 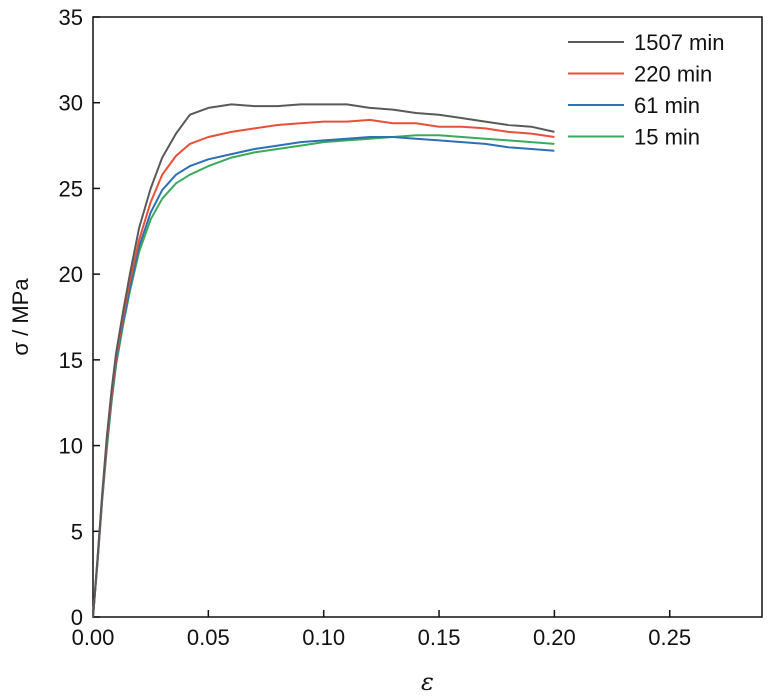 I want to click on x-tick-label: 0.20, so click(x=554, y=637).